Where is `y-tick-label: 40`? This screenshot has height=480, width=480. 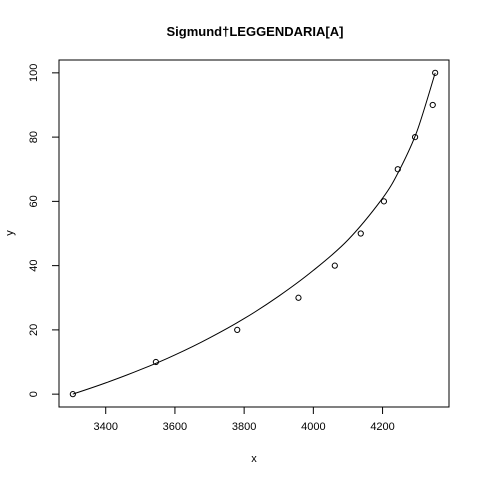
y-tick-label: 40 is located at coordinates (34, 266).